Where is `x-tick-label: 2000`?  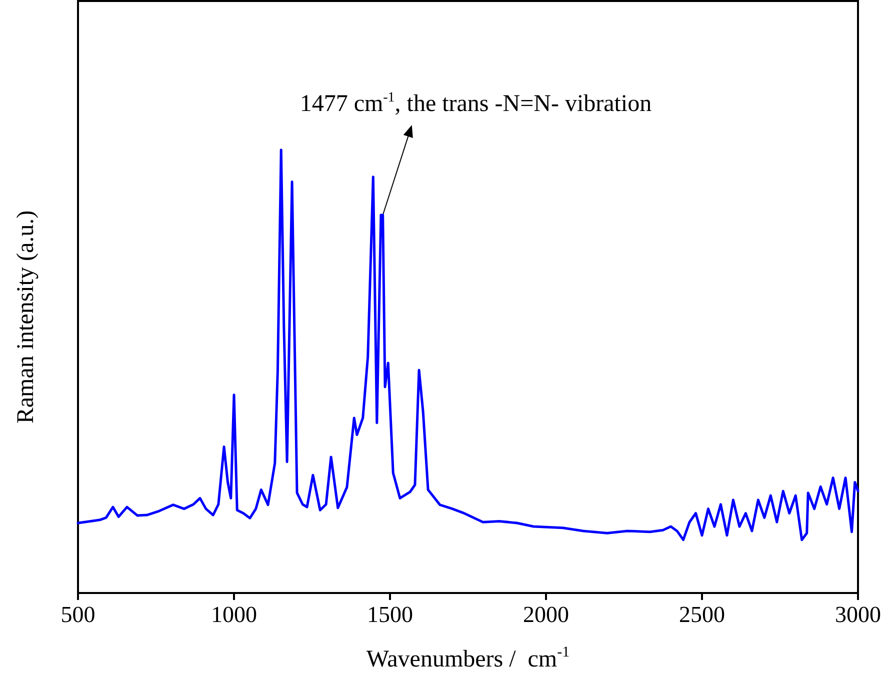 x-tick-label: 2000 is located at coordinates (546, 614).